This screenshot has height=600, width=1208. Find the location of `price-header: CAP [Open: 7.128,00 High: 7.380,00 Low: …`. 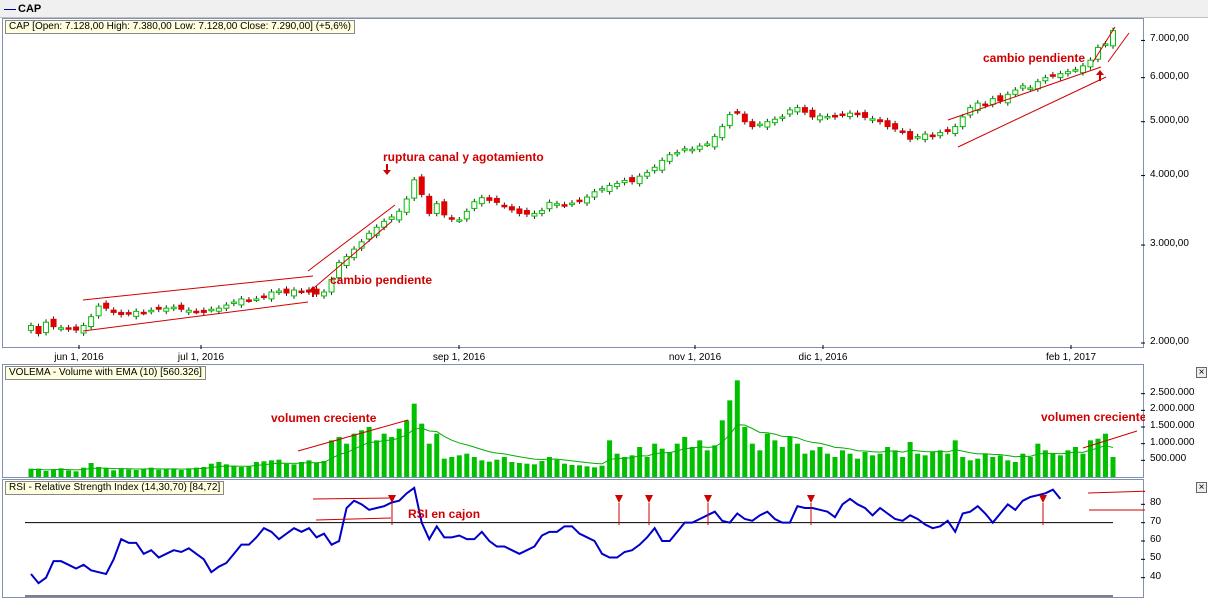

price-header: CAP [Open: 7.128,00 High: 7.380,00 Low: … is located at coordinates (180, 27).